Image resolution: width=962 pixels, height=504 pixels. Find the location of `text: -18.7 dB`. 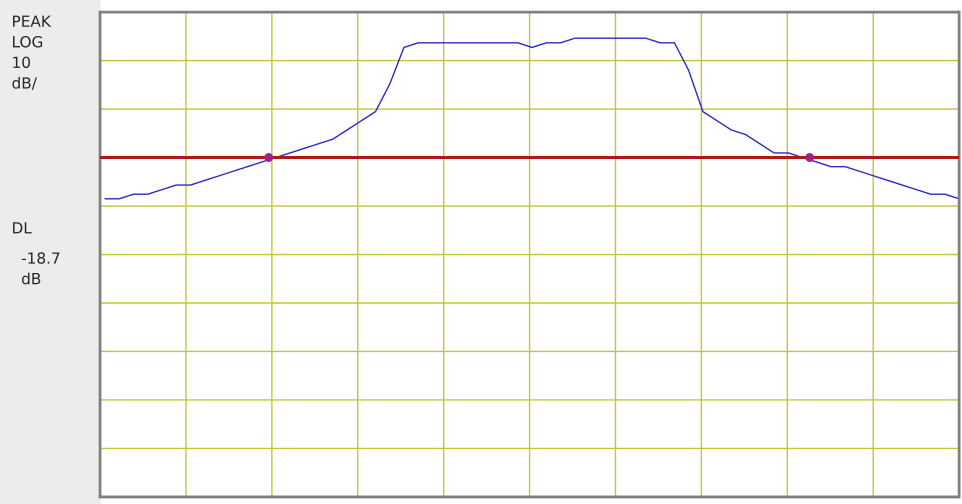

text: -18.7 dB is located at coordinates (41, 268).